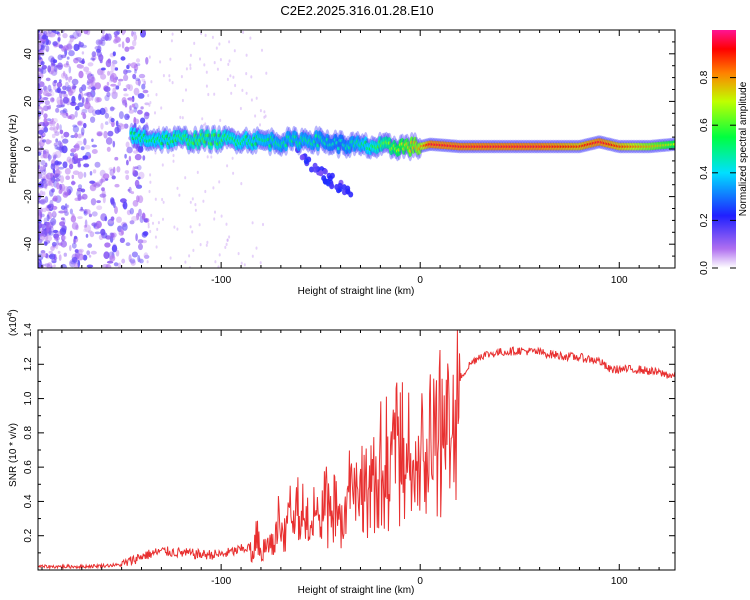 This screenshot has height=600, width=750. Describe the element at coordinates (28, 149) in the screenshot. I see `y-tick-label: 0` at that location.